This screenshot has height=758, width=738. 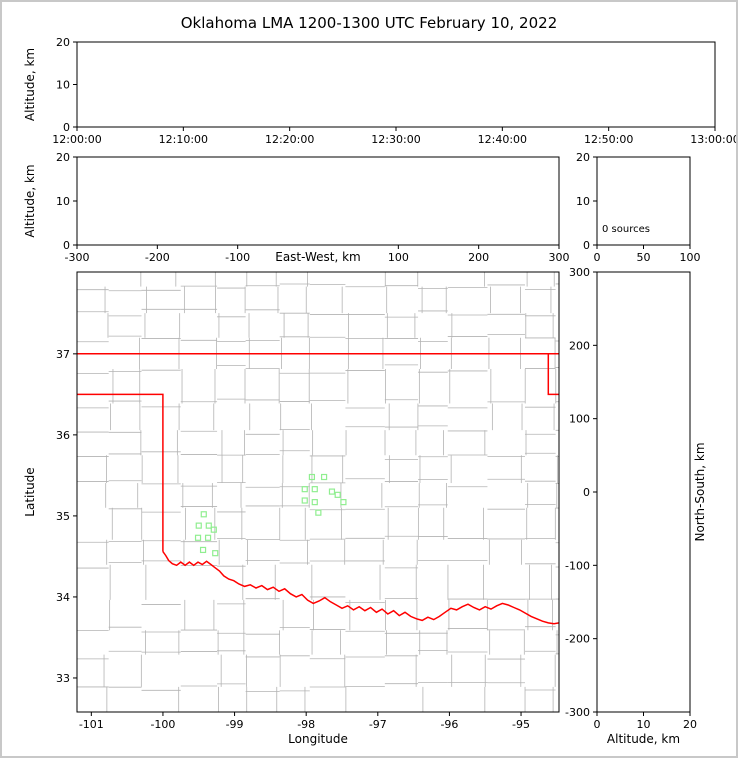 I want to click on ns_height-frame, so click(x=643, y=492).